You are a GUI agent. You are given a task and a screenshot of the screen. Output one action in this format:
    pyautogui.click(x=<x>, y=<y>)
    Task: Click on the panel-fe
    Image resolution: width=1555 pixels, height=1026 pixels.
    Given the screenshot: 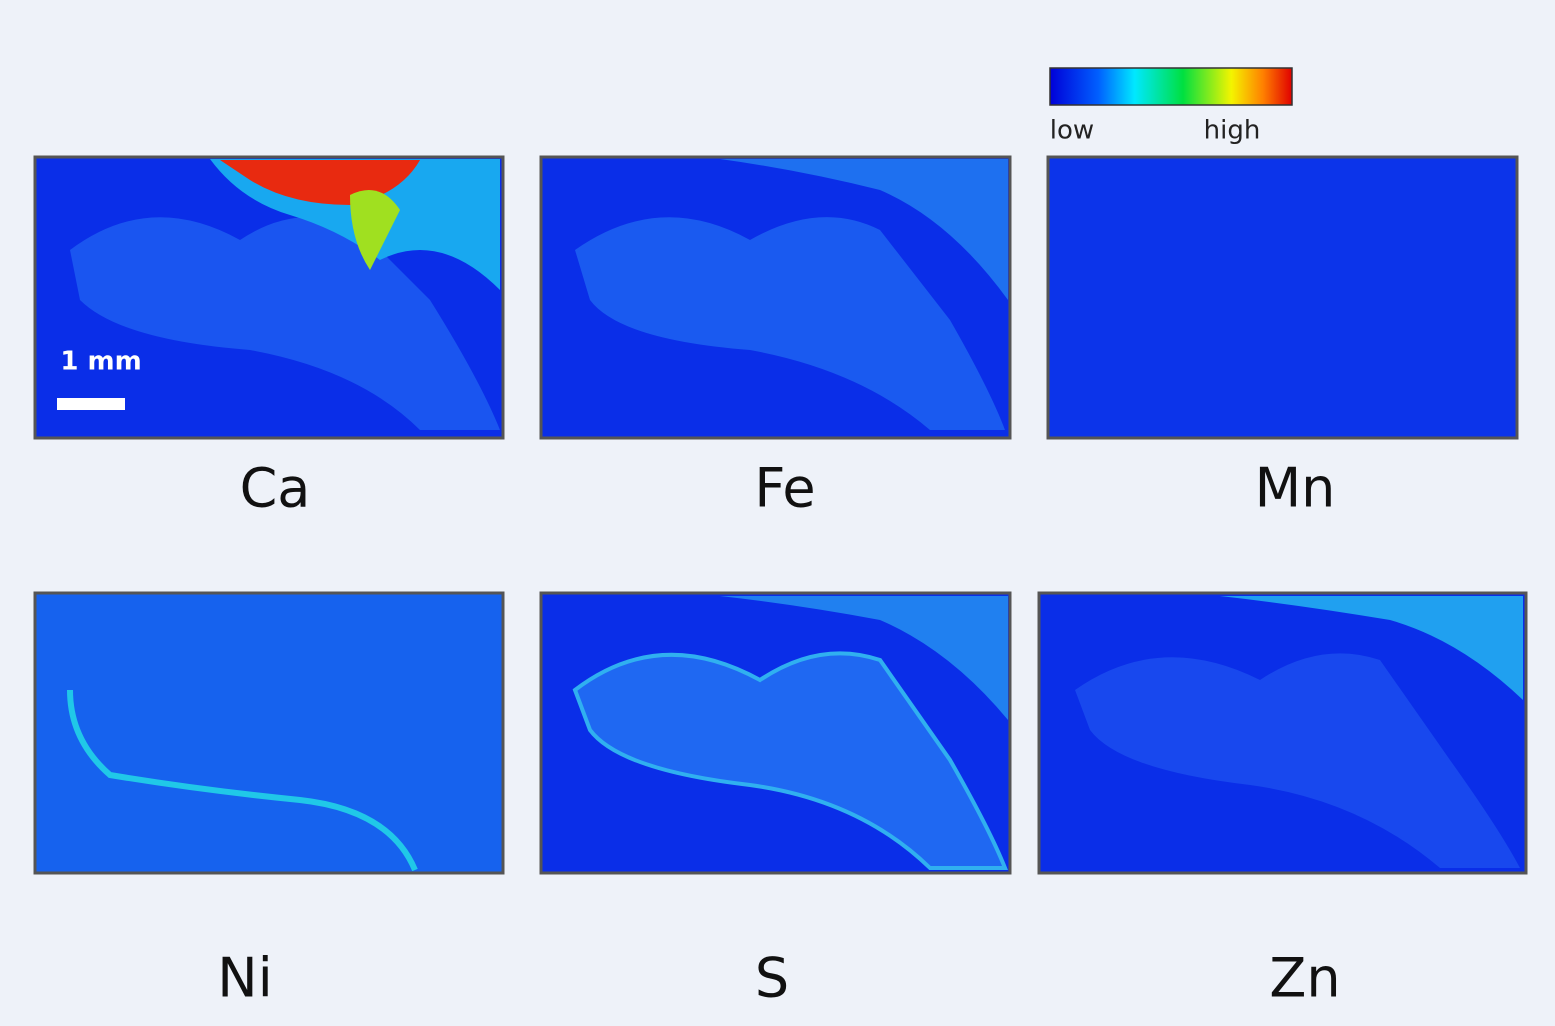 What is the action you would take?
    pyautogui.click(x=775, y=297)
    